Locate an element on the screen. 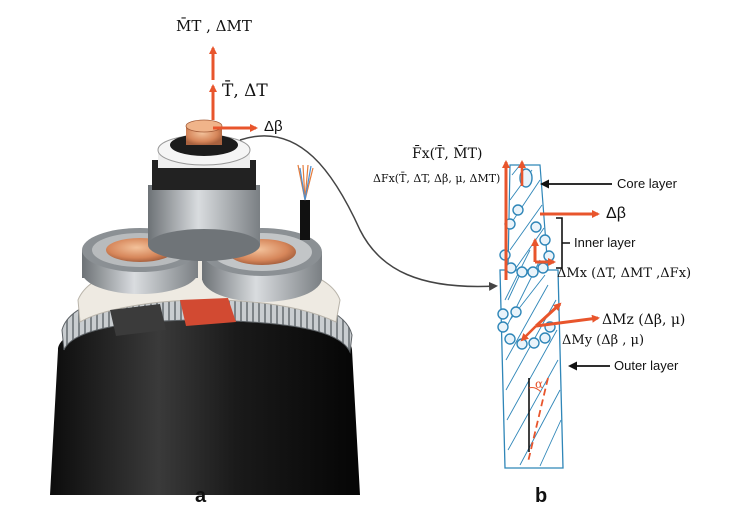 This screenshot has height=519, width=730. panel-label-b: b is located at coordinates (541, 496).